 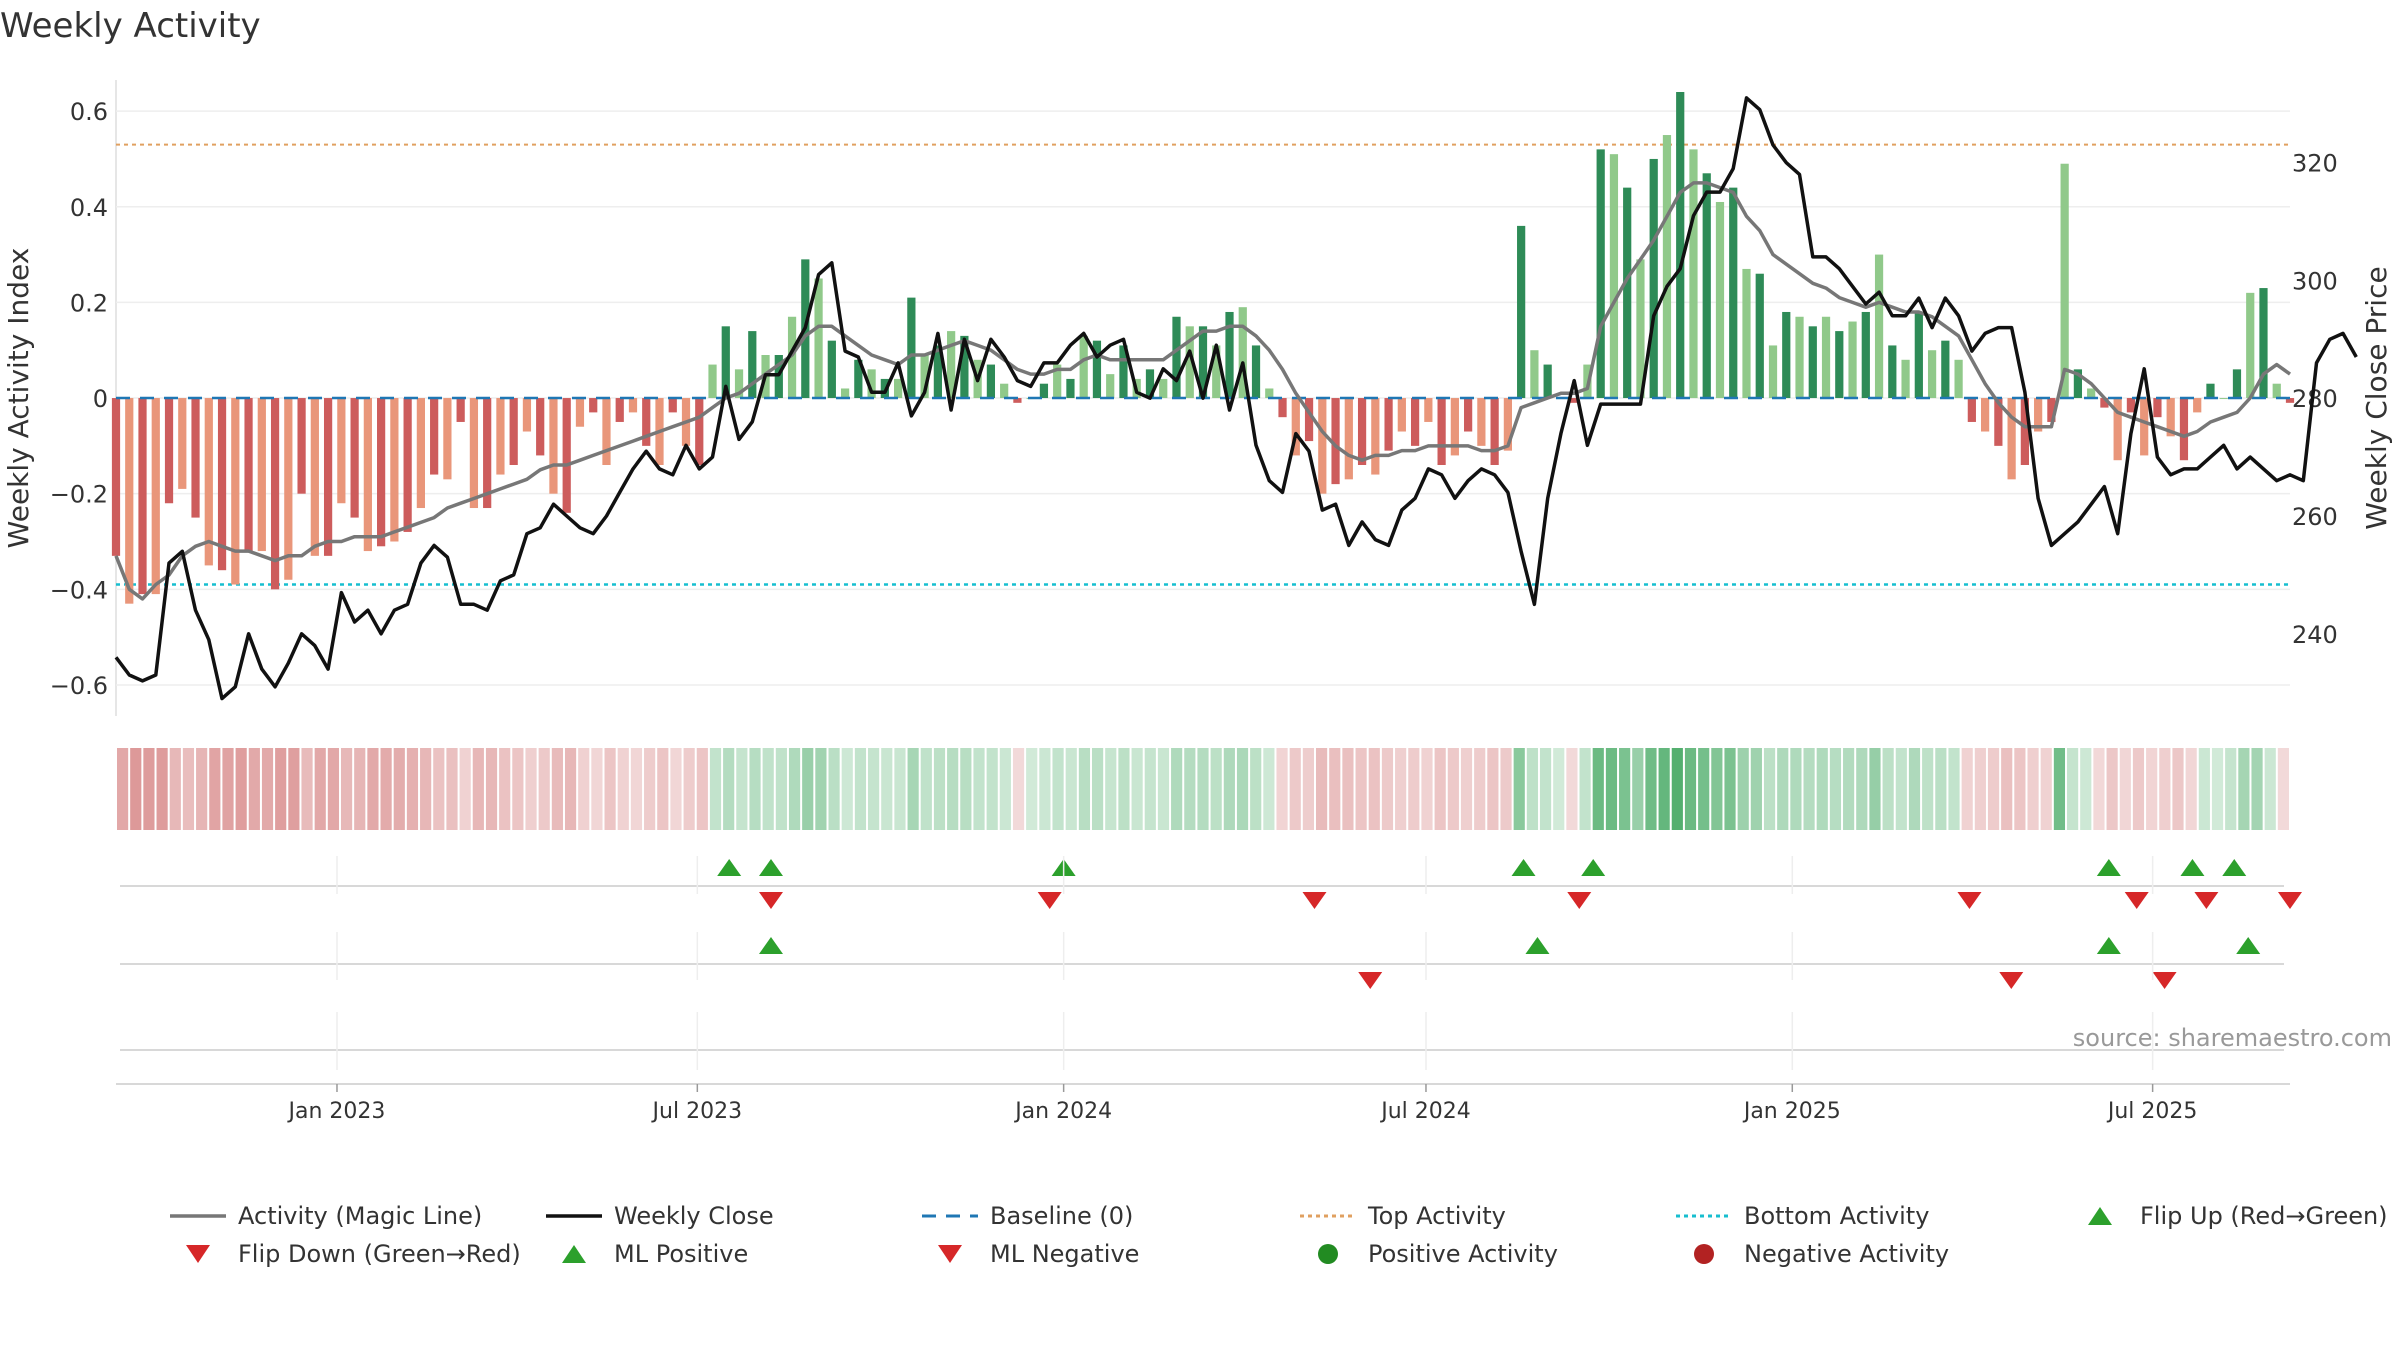 What do you see at coordinates (1810, 1254) in the screenshot?
I see `legend-item: Negative Activity` at bounding box center [1810, 1254].